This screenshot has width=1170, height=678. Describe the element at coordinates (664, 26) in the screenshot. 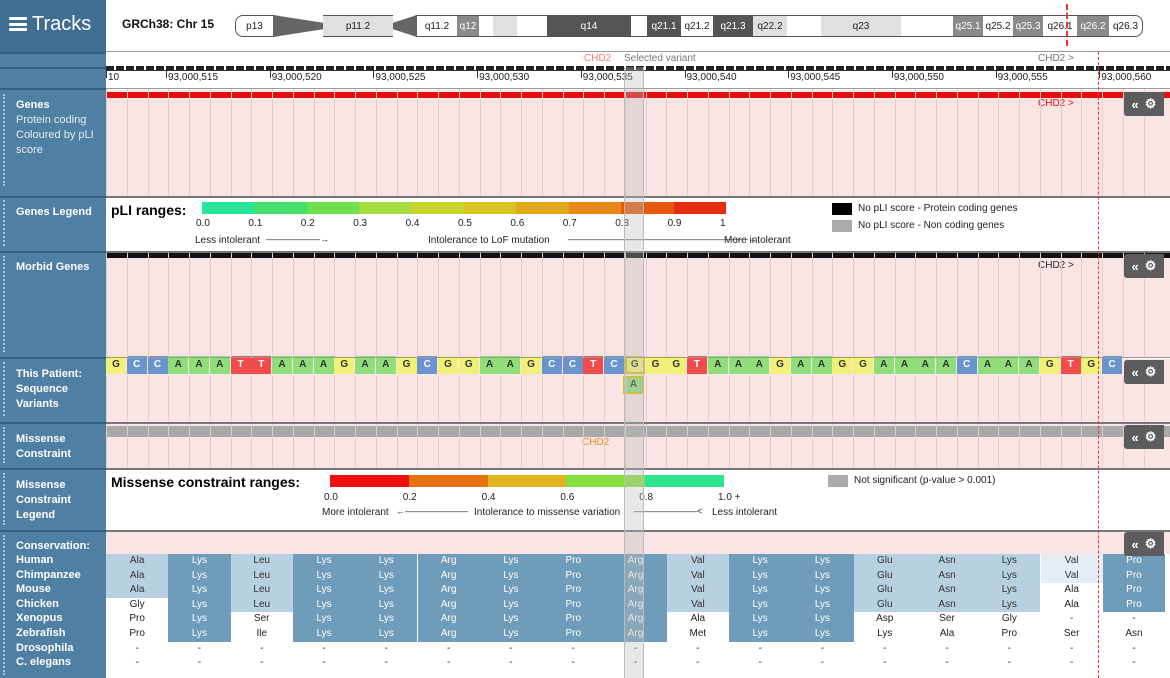

I see `ideogram-band: q21.1` at that location.